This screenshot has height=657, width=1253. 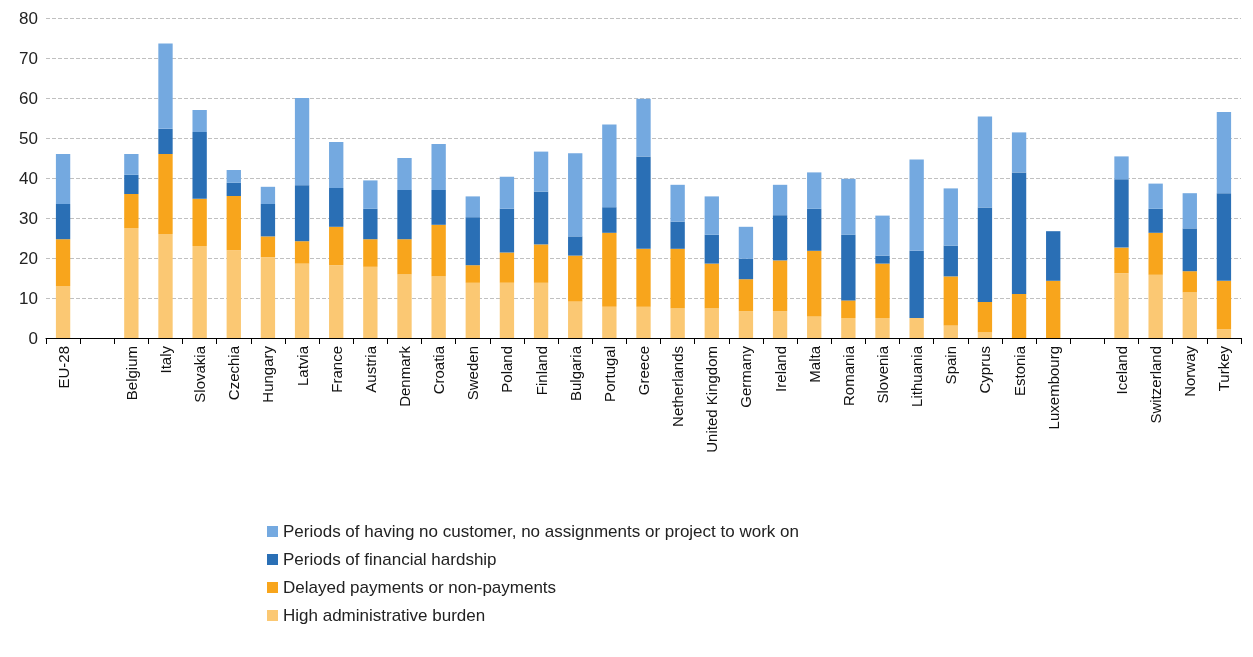 What do you see at coordinates (28, 138) in the screenshot?
I see `y-tick-label: 50` at bounding box center [28, 138].